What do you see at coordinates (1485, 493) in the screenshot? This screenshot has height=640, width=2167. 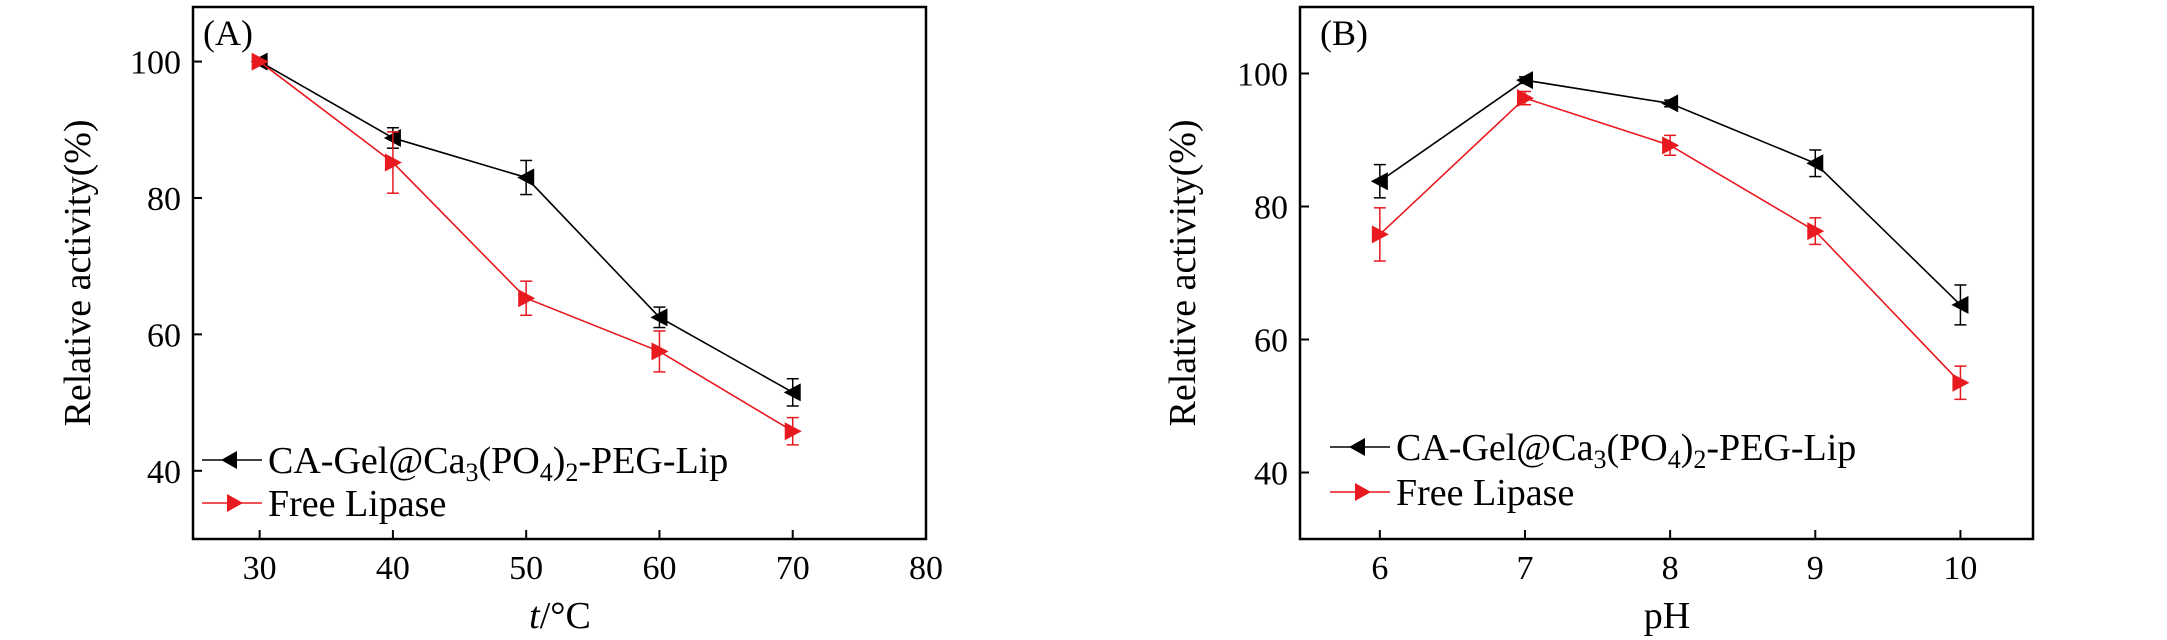 I see `legend-label-b-1: Free Lipase` at bounding box center [1485, 493].